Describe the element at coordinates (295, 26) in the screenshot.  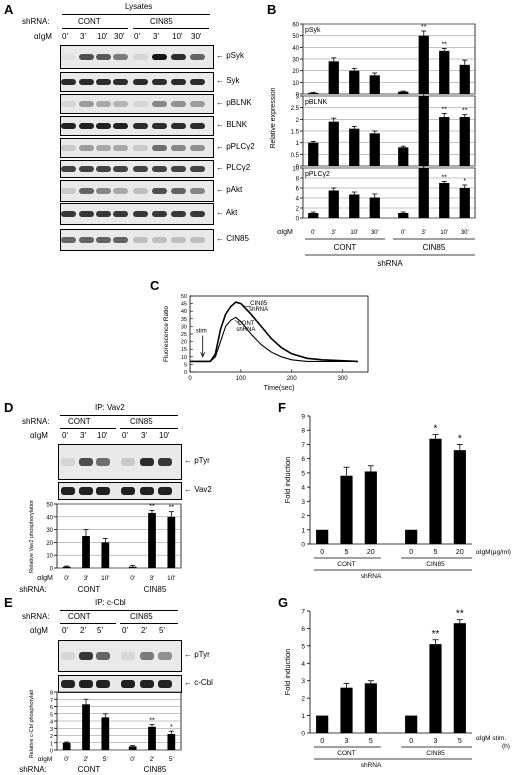
I see `y-tick-label: 60` at that location.